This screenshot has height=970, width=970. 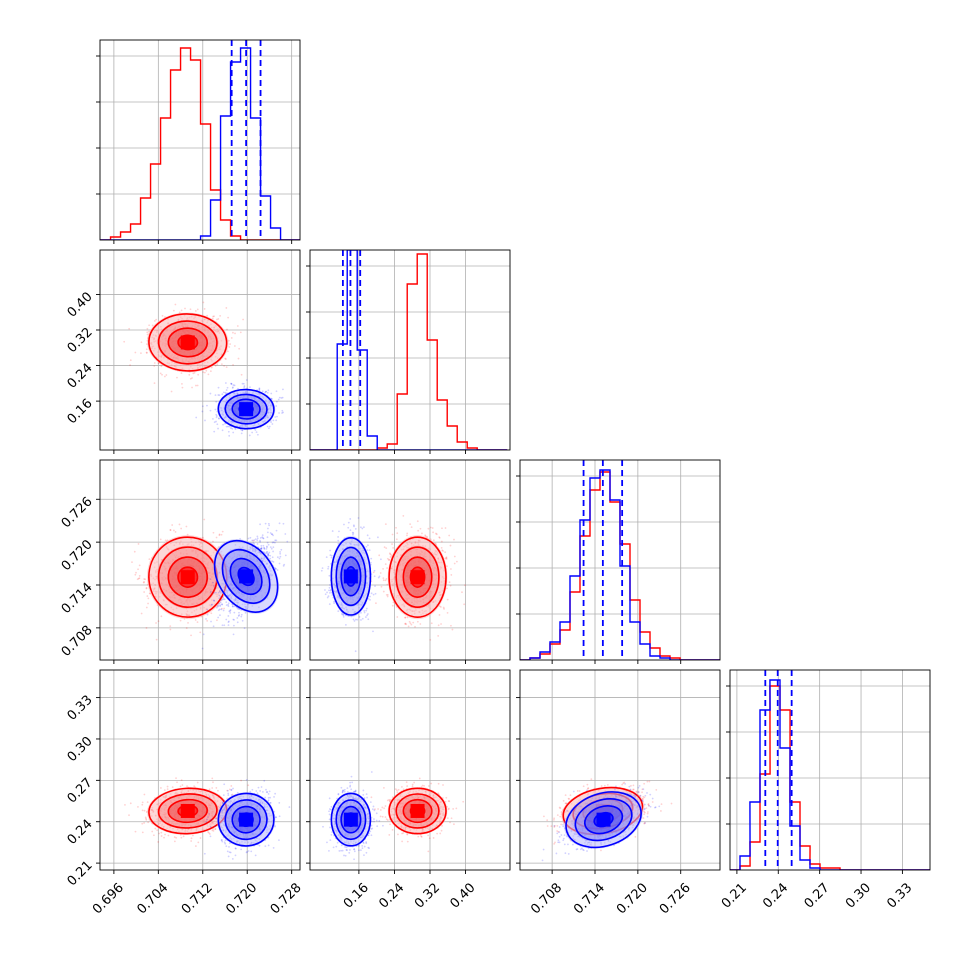 What do you see at coordinates (187, 342) in the screenshot?
I see `density-peak` at bounding box center [187, 342].